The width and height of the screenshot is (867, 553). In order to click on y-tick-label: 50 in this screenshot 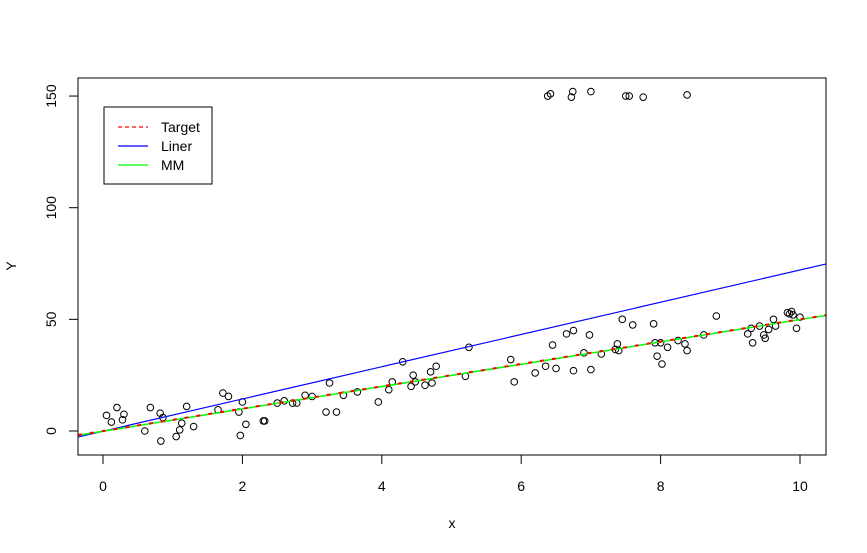, I will do `click(51, 319)`.